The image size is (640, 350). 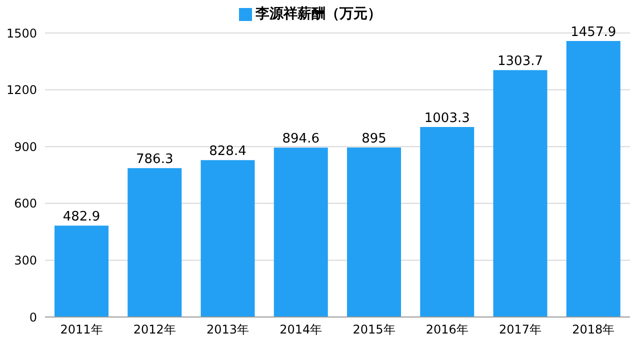 I want to click on data-label: 1003.3, so click(x=447, y=118).